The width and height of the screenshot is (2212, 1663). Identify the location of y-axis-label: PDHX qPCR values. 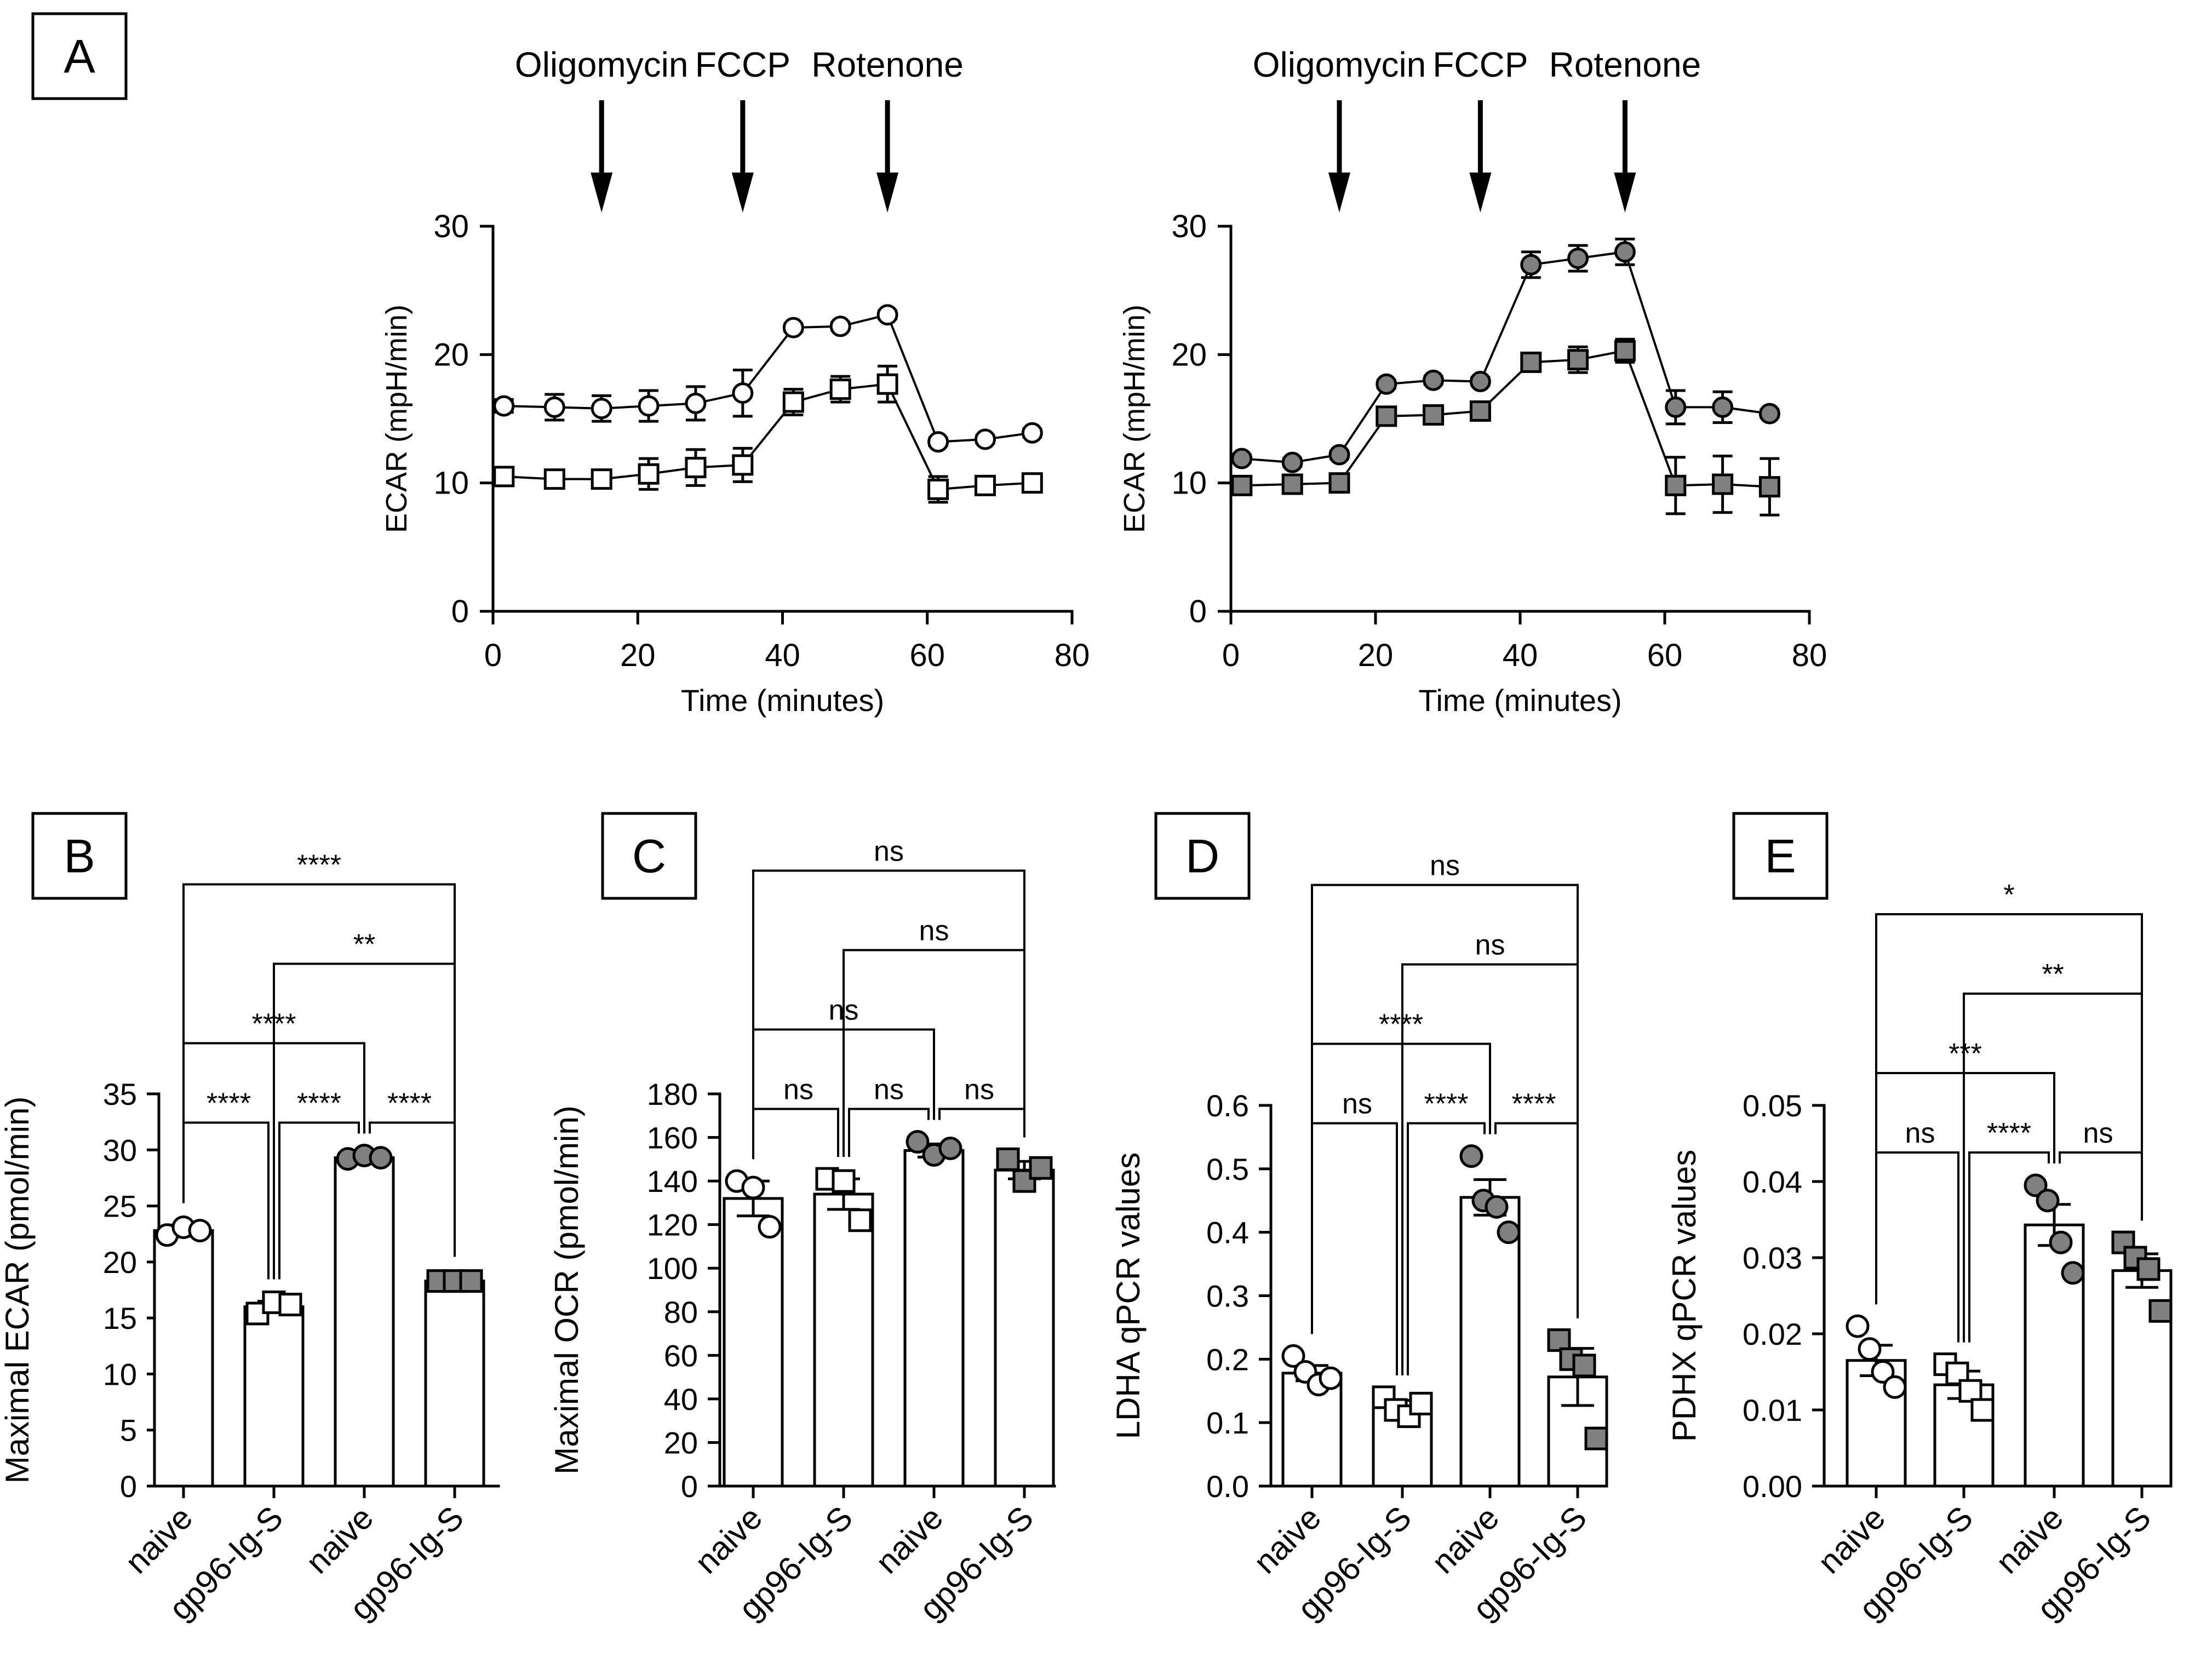
(1684, 1296).